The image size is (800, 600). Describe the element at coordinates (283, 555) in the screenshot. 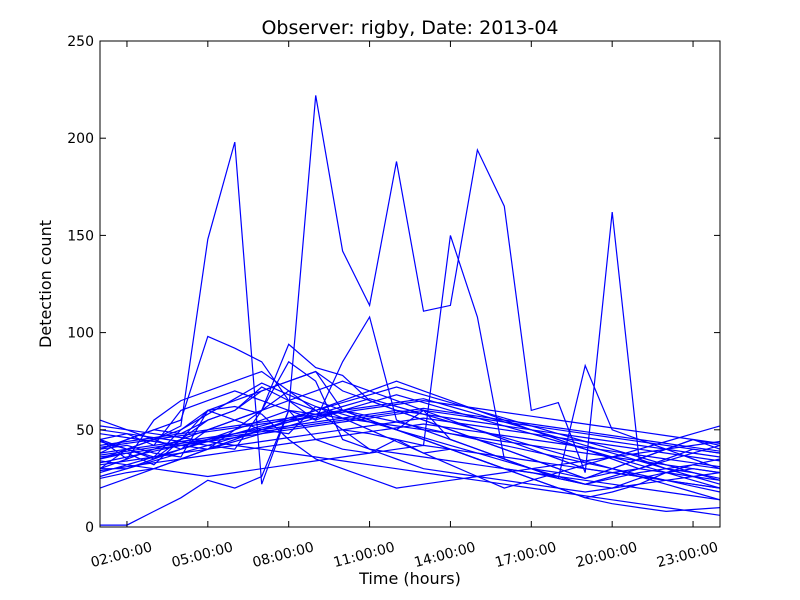

I see `x-tick-label: 08:00:00` at that location.